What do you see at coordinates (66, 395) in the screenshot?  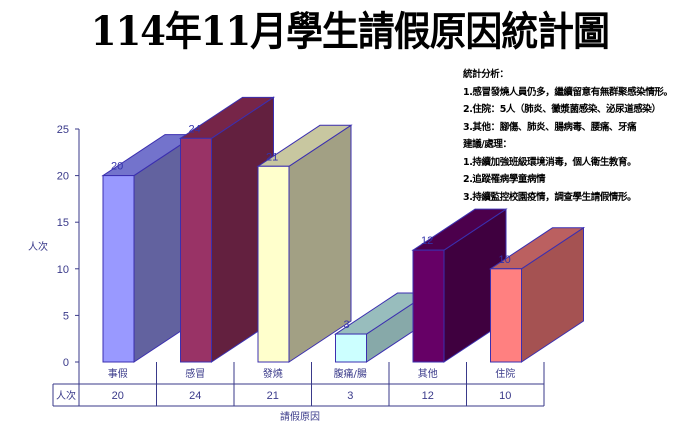 I see `table-row-label: 人次` at bounding box center [66, 395].